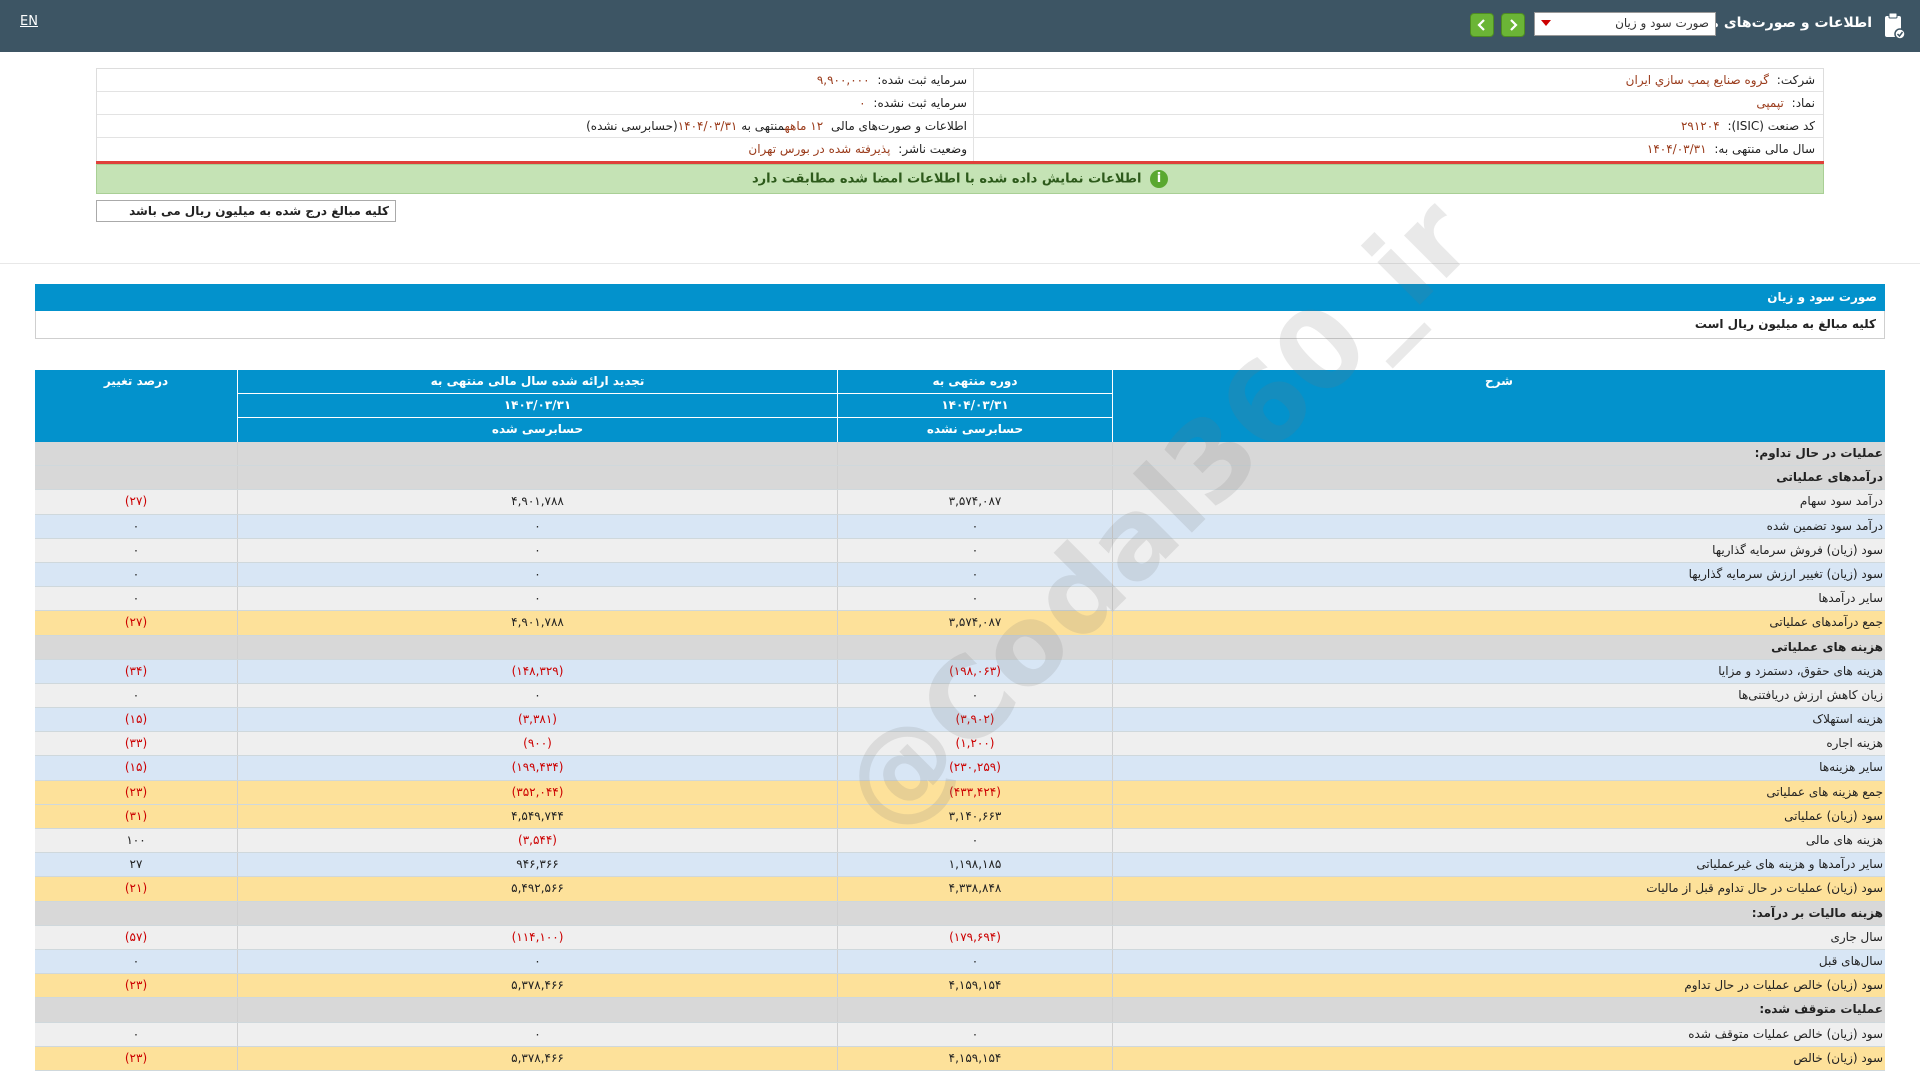 Image resolution: width=1920 pixels, height=1080 pixels. What do you see at coordinates (920, 103) in the screenshot?
I see `unreg-capital-label: سرمایه ثبت نشده:` at bounding box center [920, 103].